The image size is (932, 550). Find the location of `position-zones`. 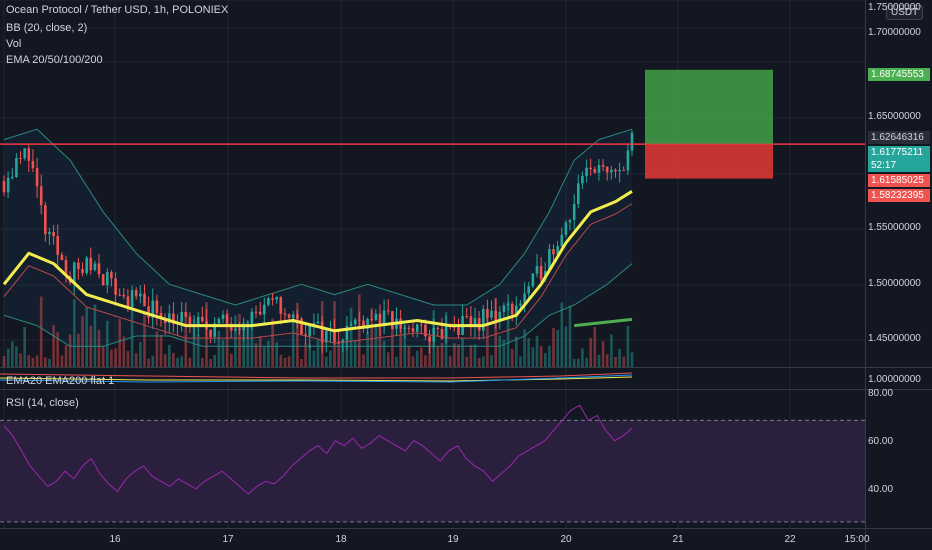

position-zones is located at coordinates (709, 124).